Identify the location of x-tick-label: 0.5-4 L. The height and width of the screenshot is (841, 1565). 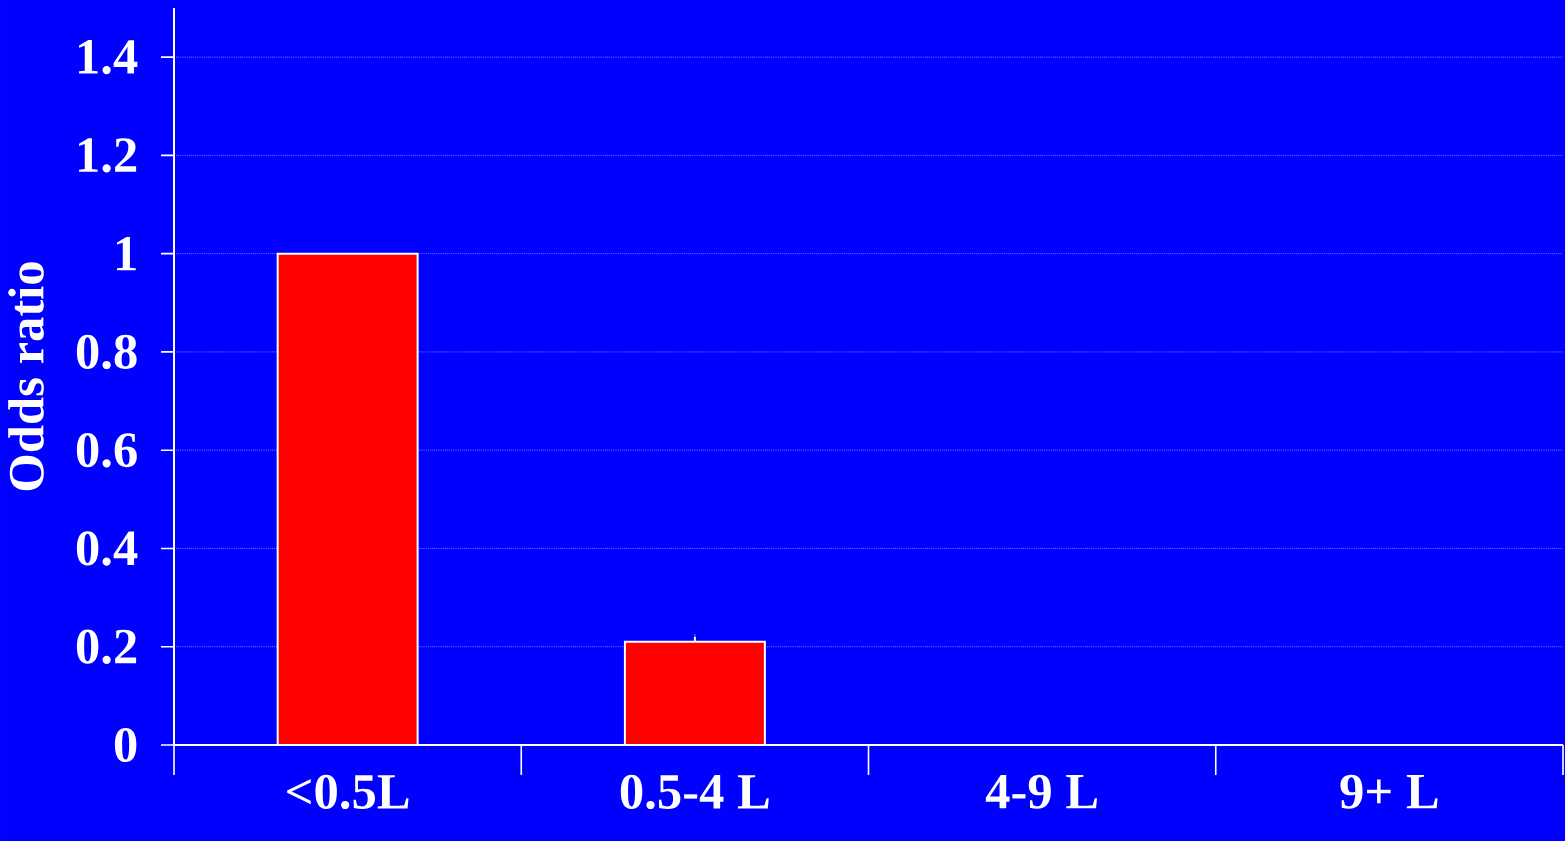
(694, 792).